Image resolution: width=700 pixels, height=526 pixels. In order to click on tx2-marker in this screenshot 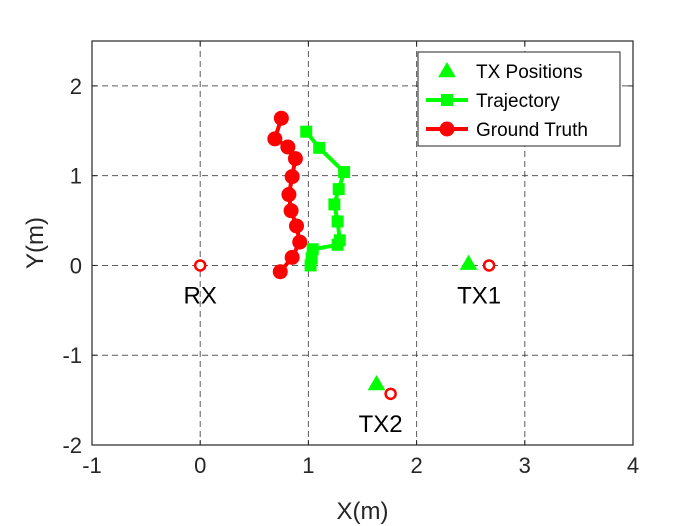, I will do `click(390, 394)`.